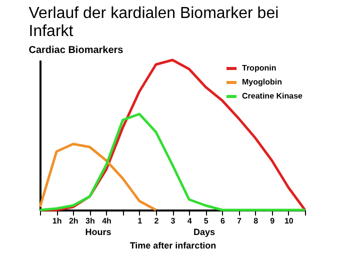 The height and width of the screenshot is (263, 350). What do you see at coordinates (259, 68) in the screenshot?
I see `legend-label: Troponin` at bounding box center [259, 68].